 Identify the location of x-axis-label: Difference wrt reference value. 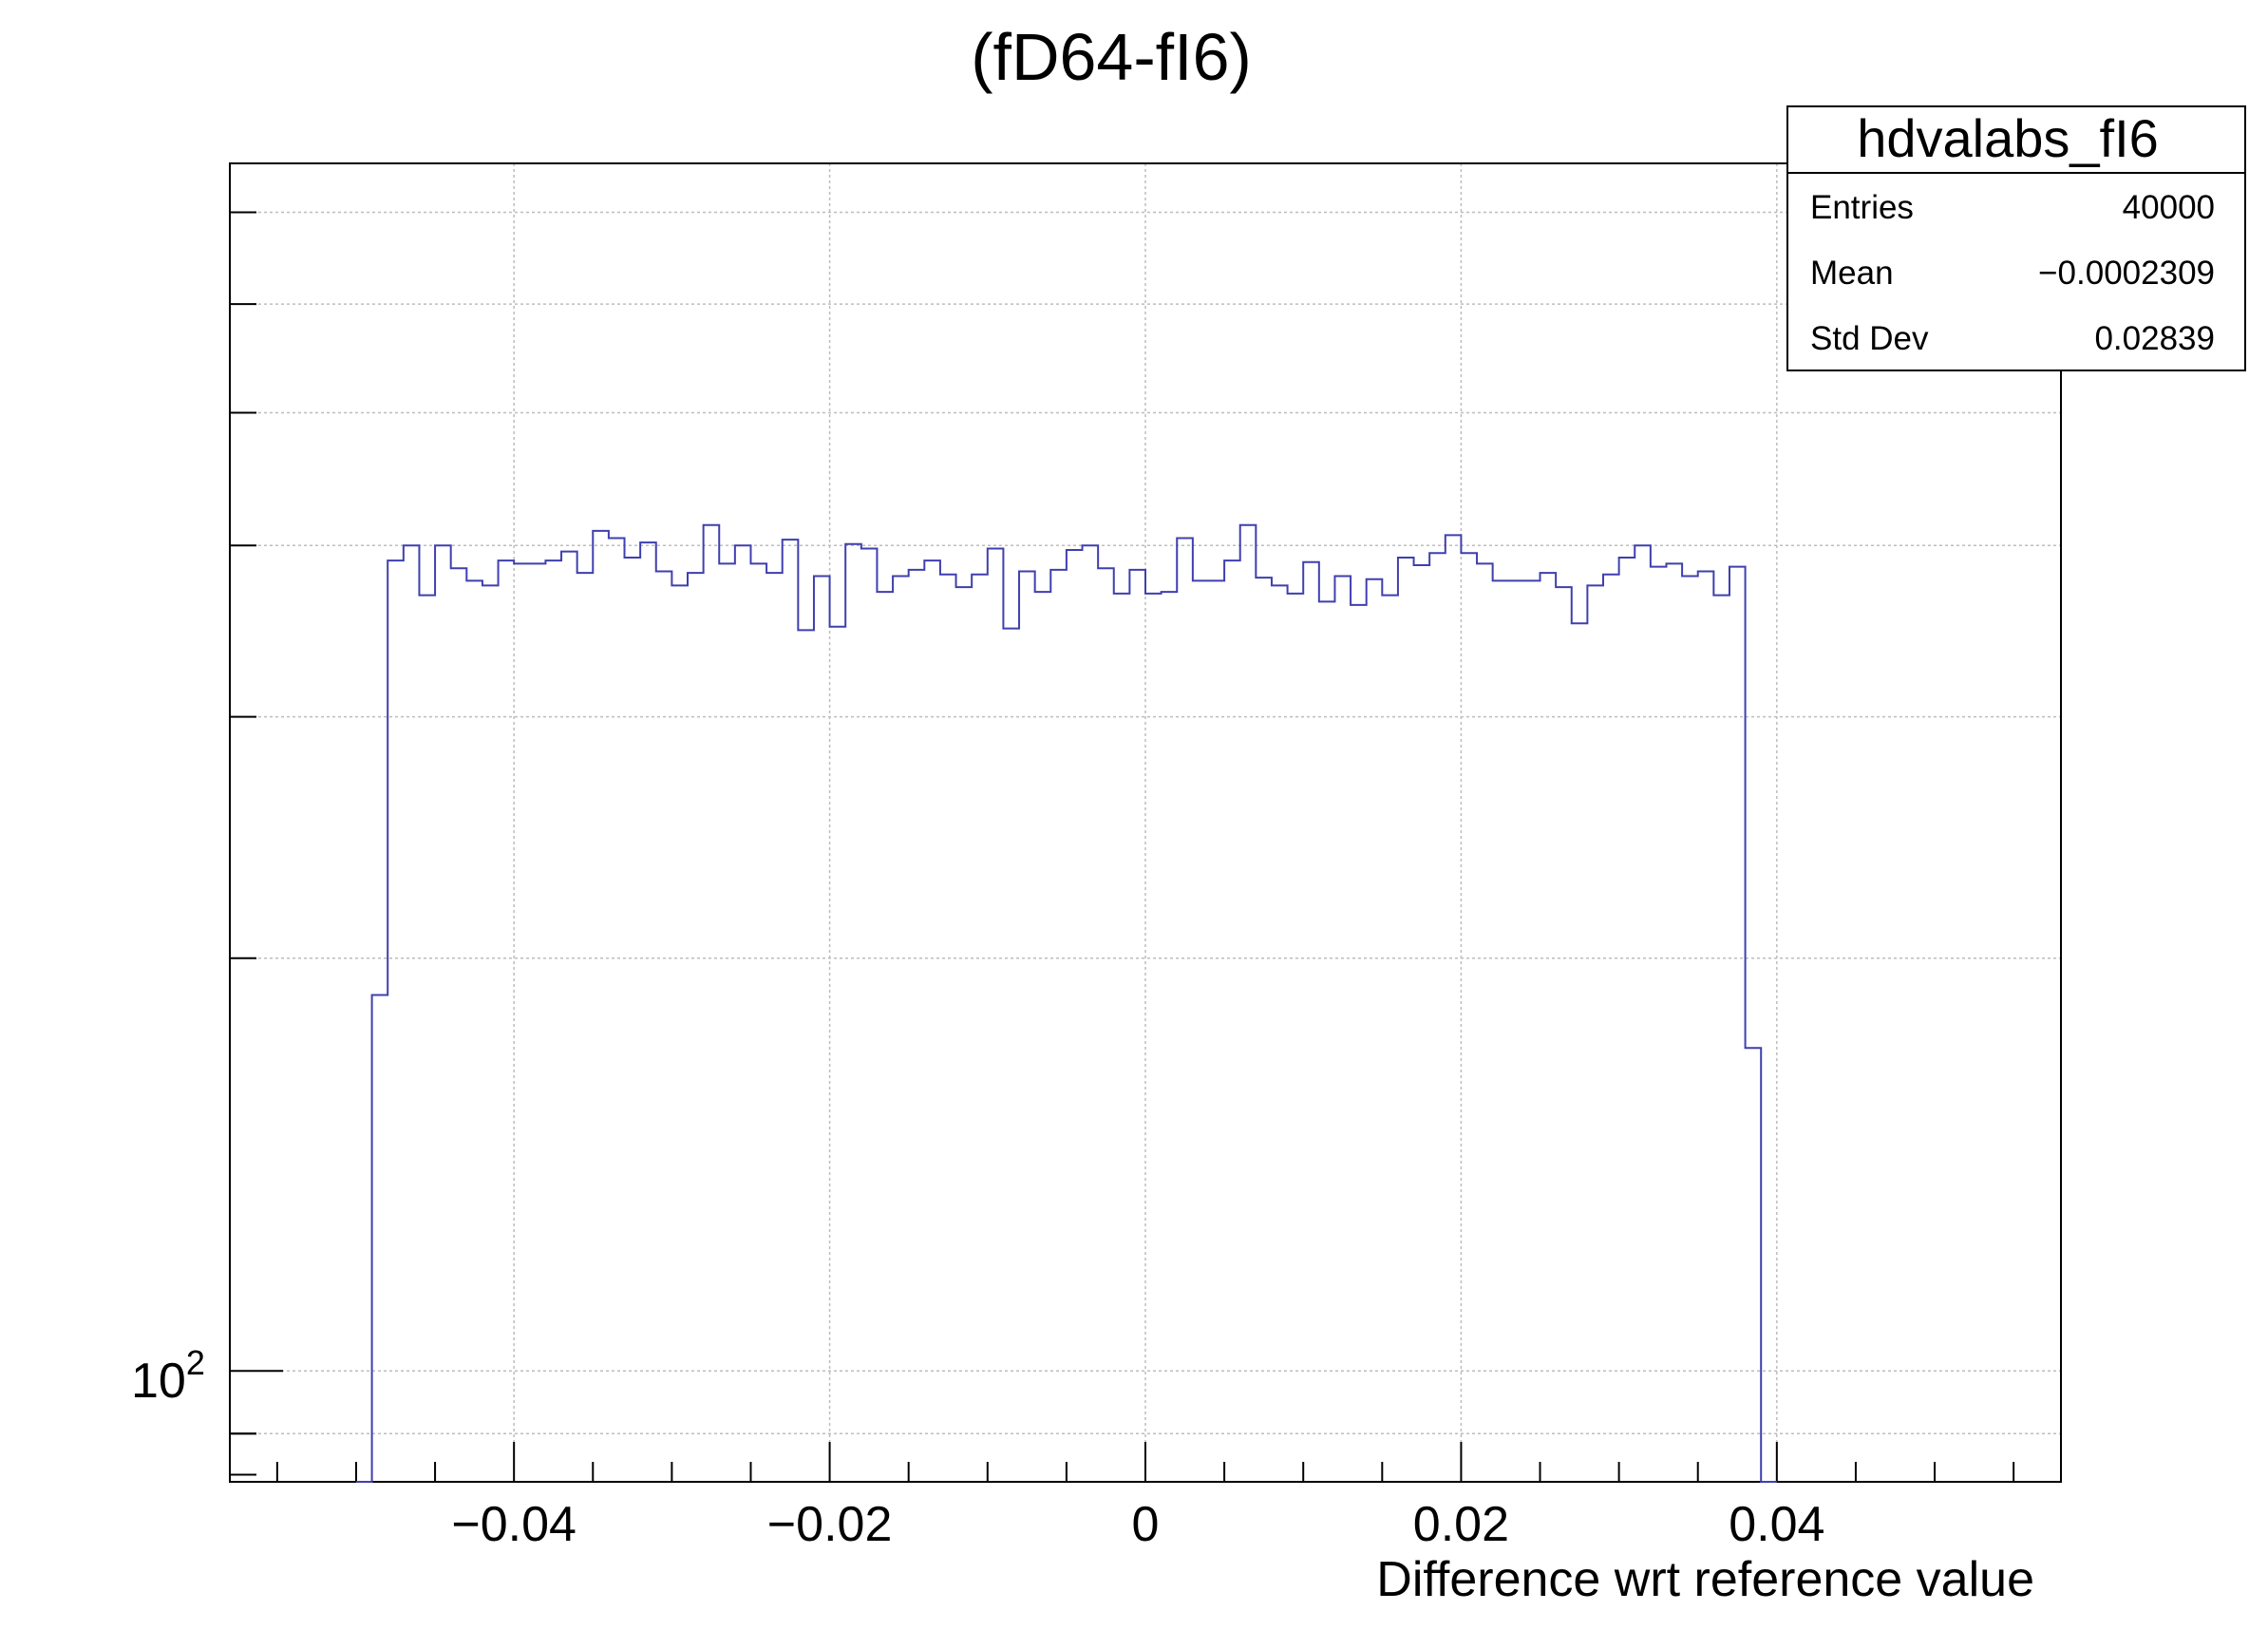
(1705, 1579).